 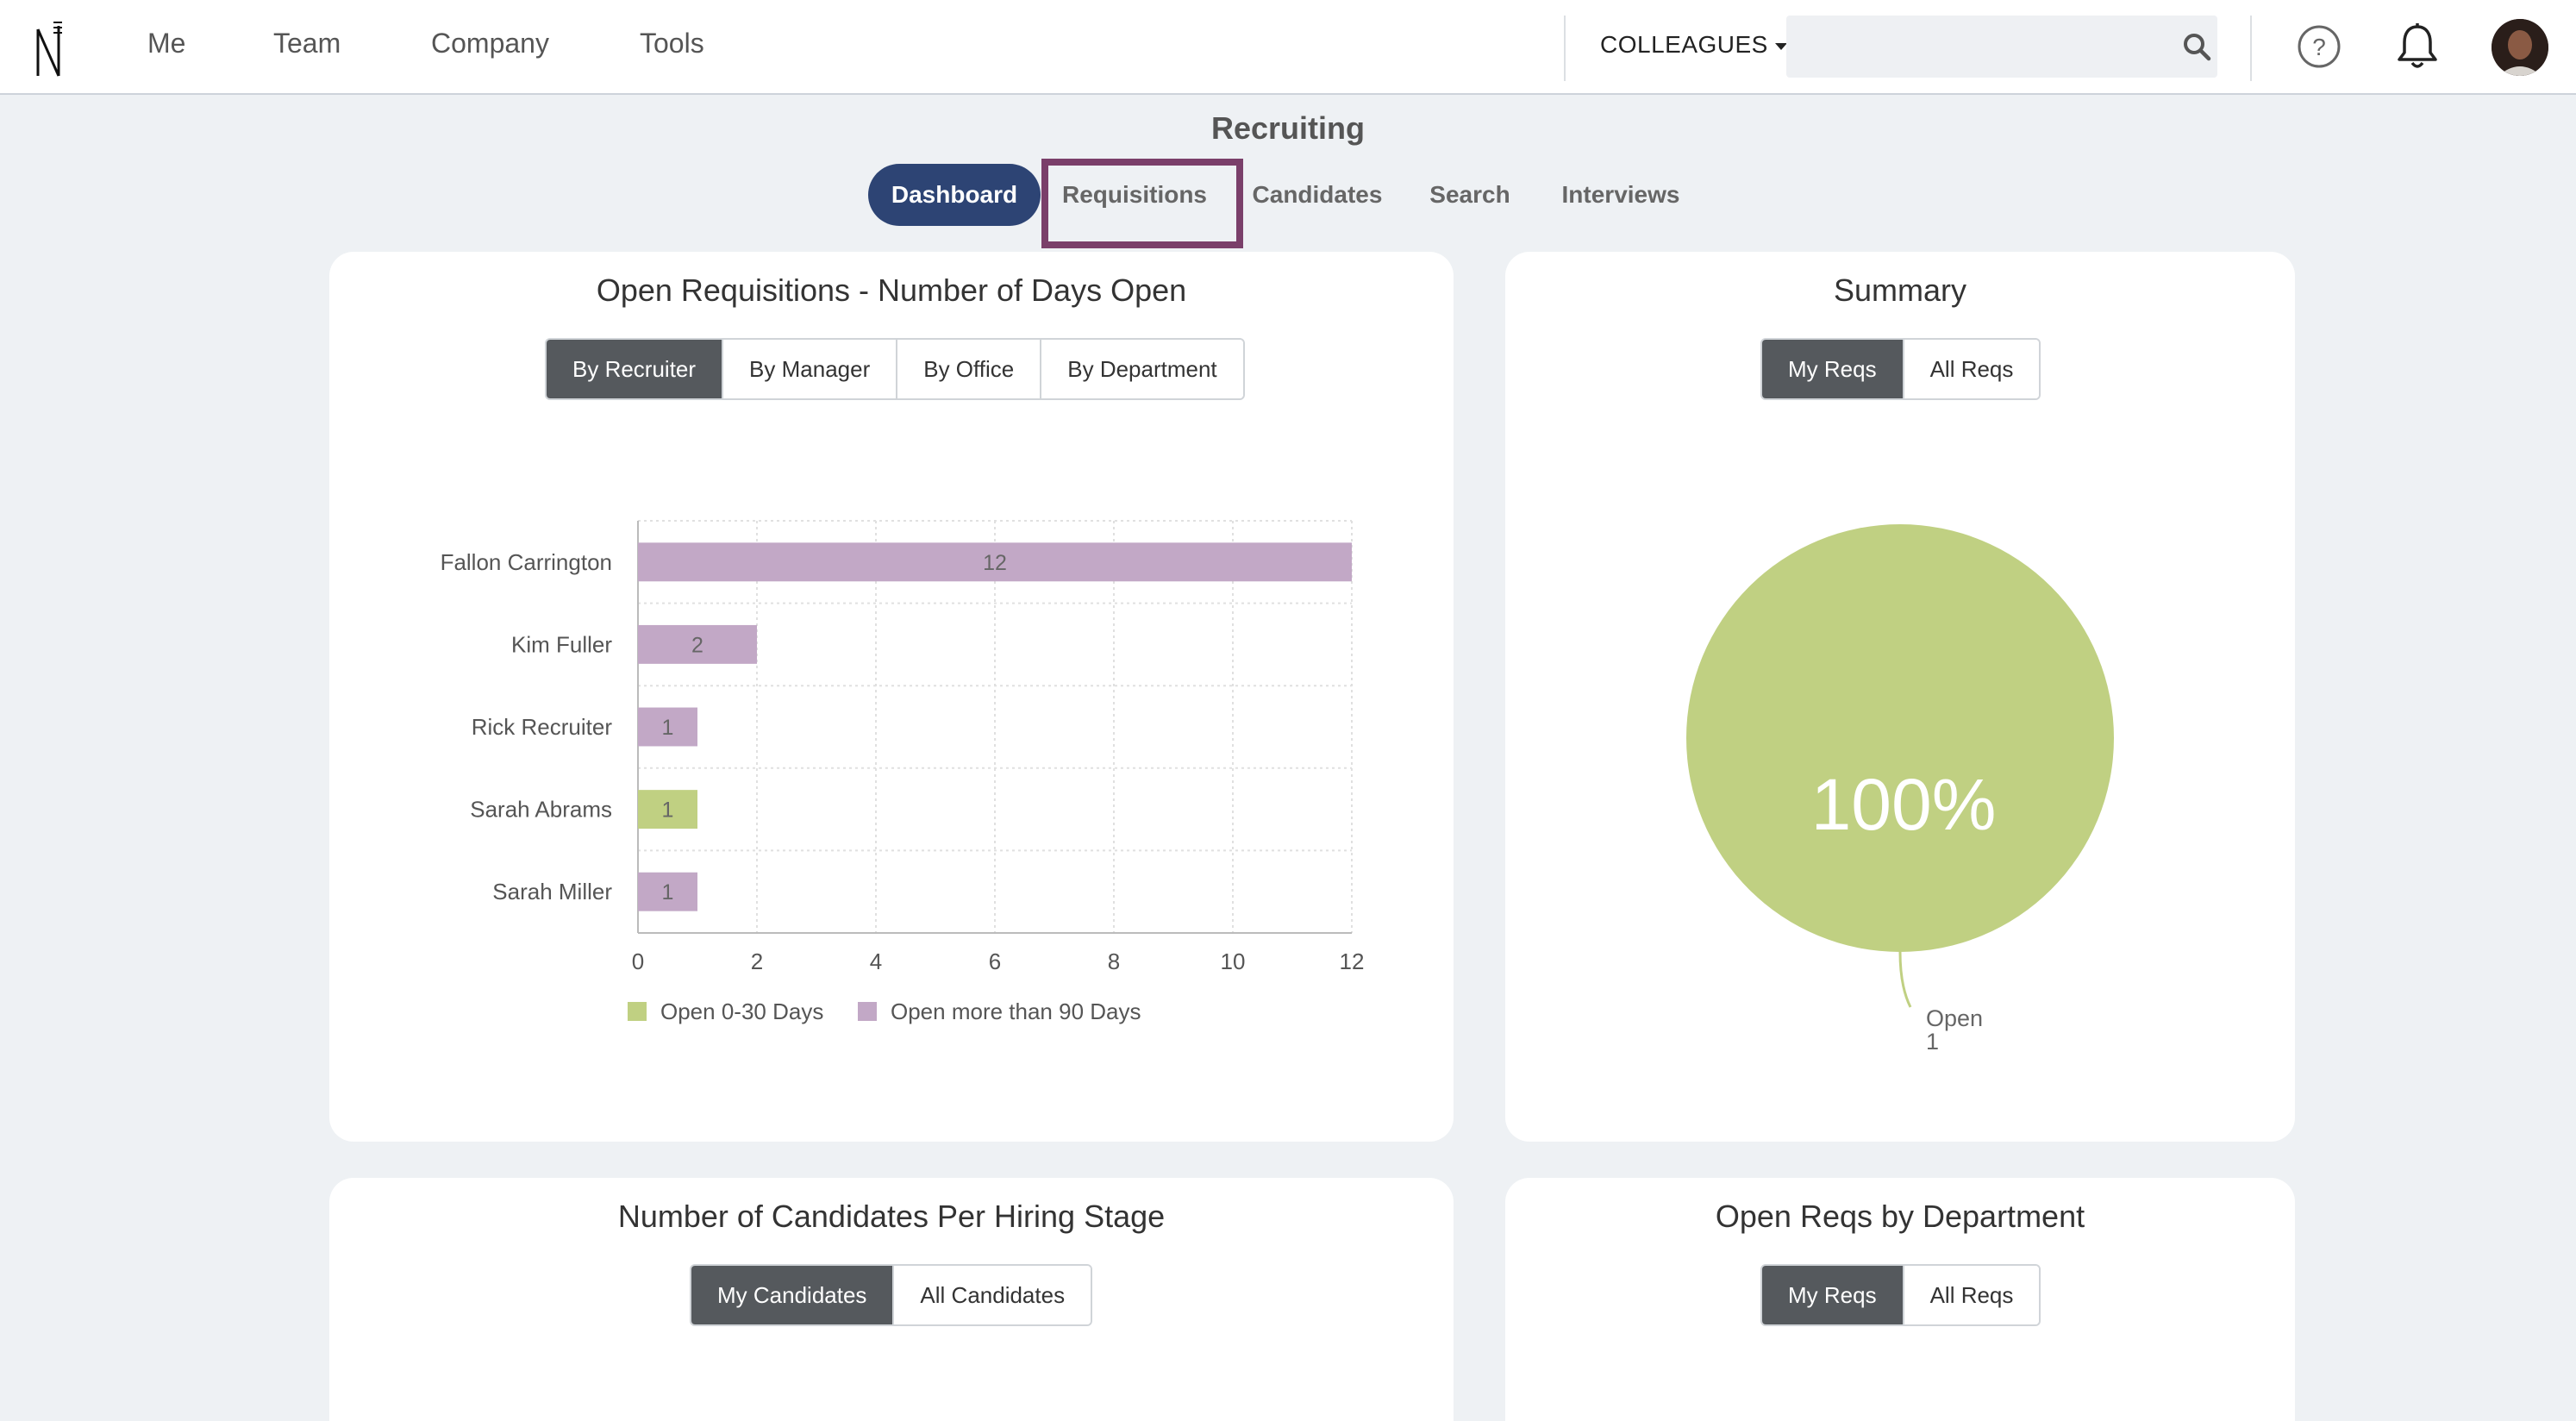 I want to click on page-title: Recruiting, so click(x=1287, y=128).